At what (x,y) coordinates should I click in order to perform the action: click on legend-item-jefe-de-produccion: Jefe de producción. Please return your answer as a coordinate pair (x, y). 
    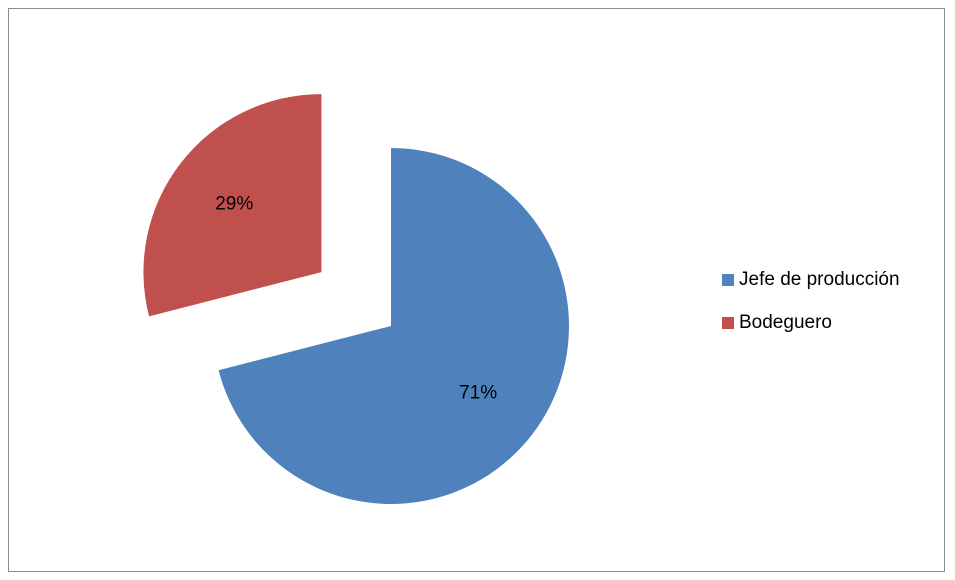
    Looking at the image, I should click on (811, 280).